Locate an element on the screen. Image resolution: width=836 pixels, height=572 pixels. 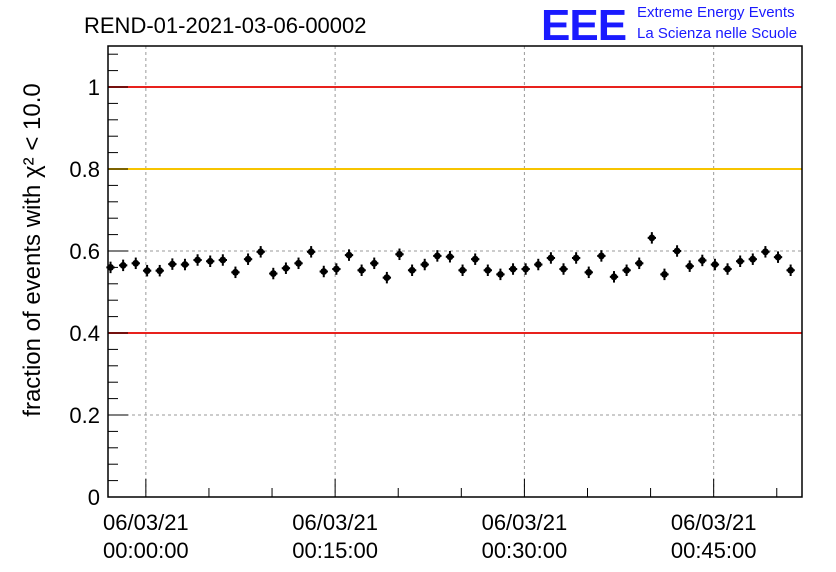
x-tick-time-2: 00:30:00 is located at coordinates (525, 550).